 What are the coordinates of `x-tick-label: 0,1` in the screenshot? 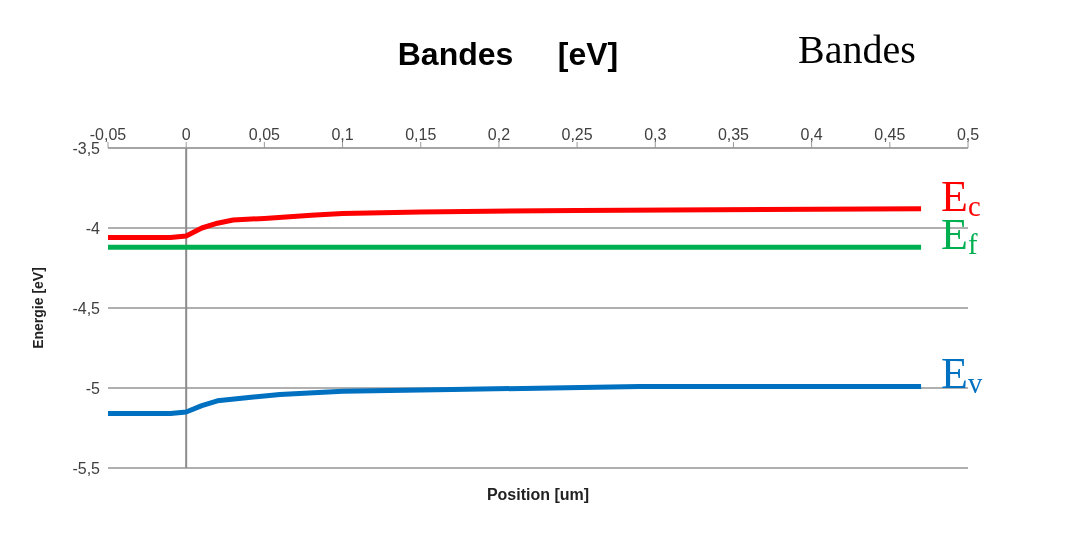 It's located at (342, 134).